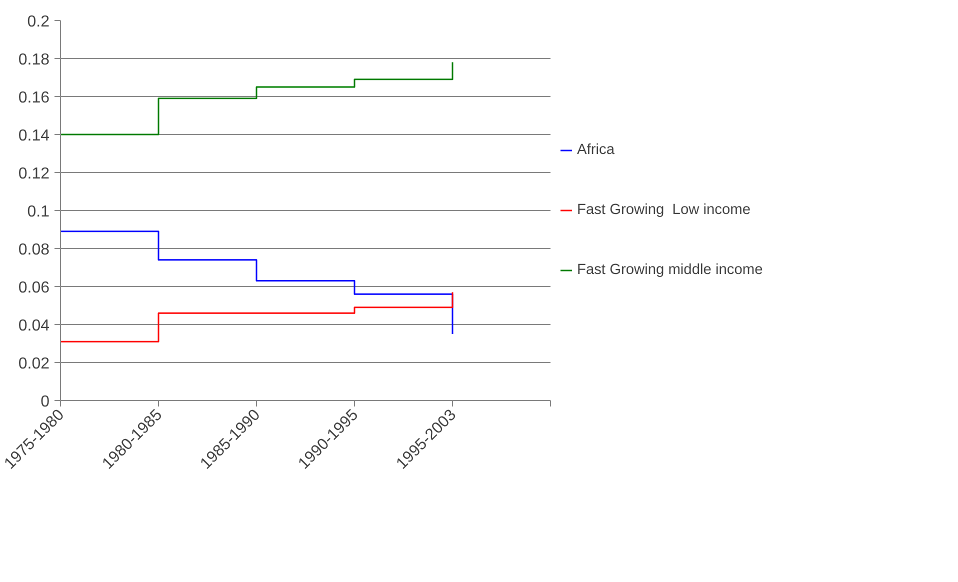  I want to click on y-tick-label: 0, so click(45, 402).